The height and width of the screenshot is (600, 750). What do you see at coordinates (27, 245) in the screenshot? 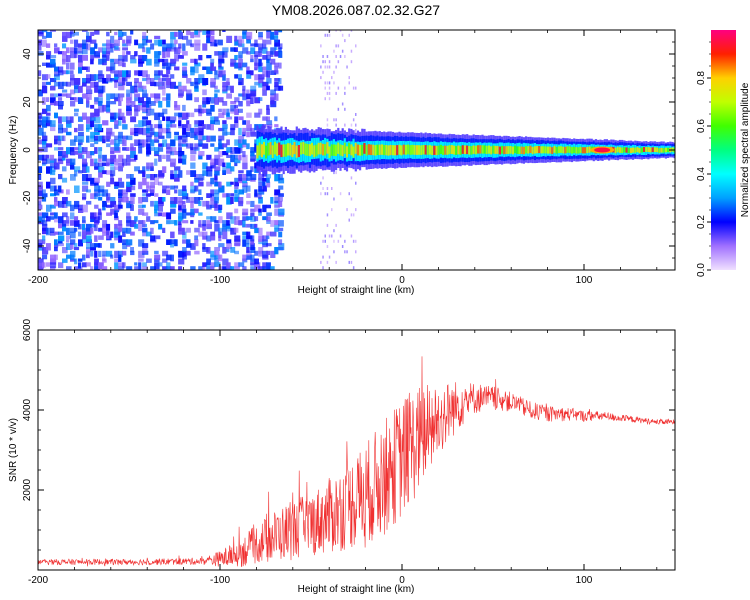
I see `y-tick-label: -40` at bounding box center [27, 245].